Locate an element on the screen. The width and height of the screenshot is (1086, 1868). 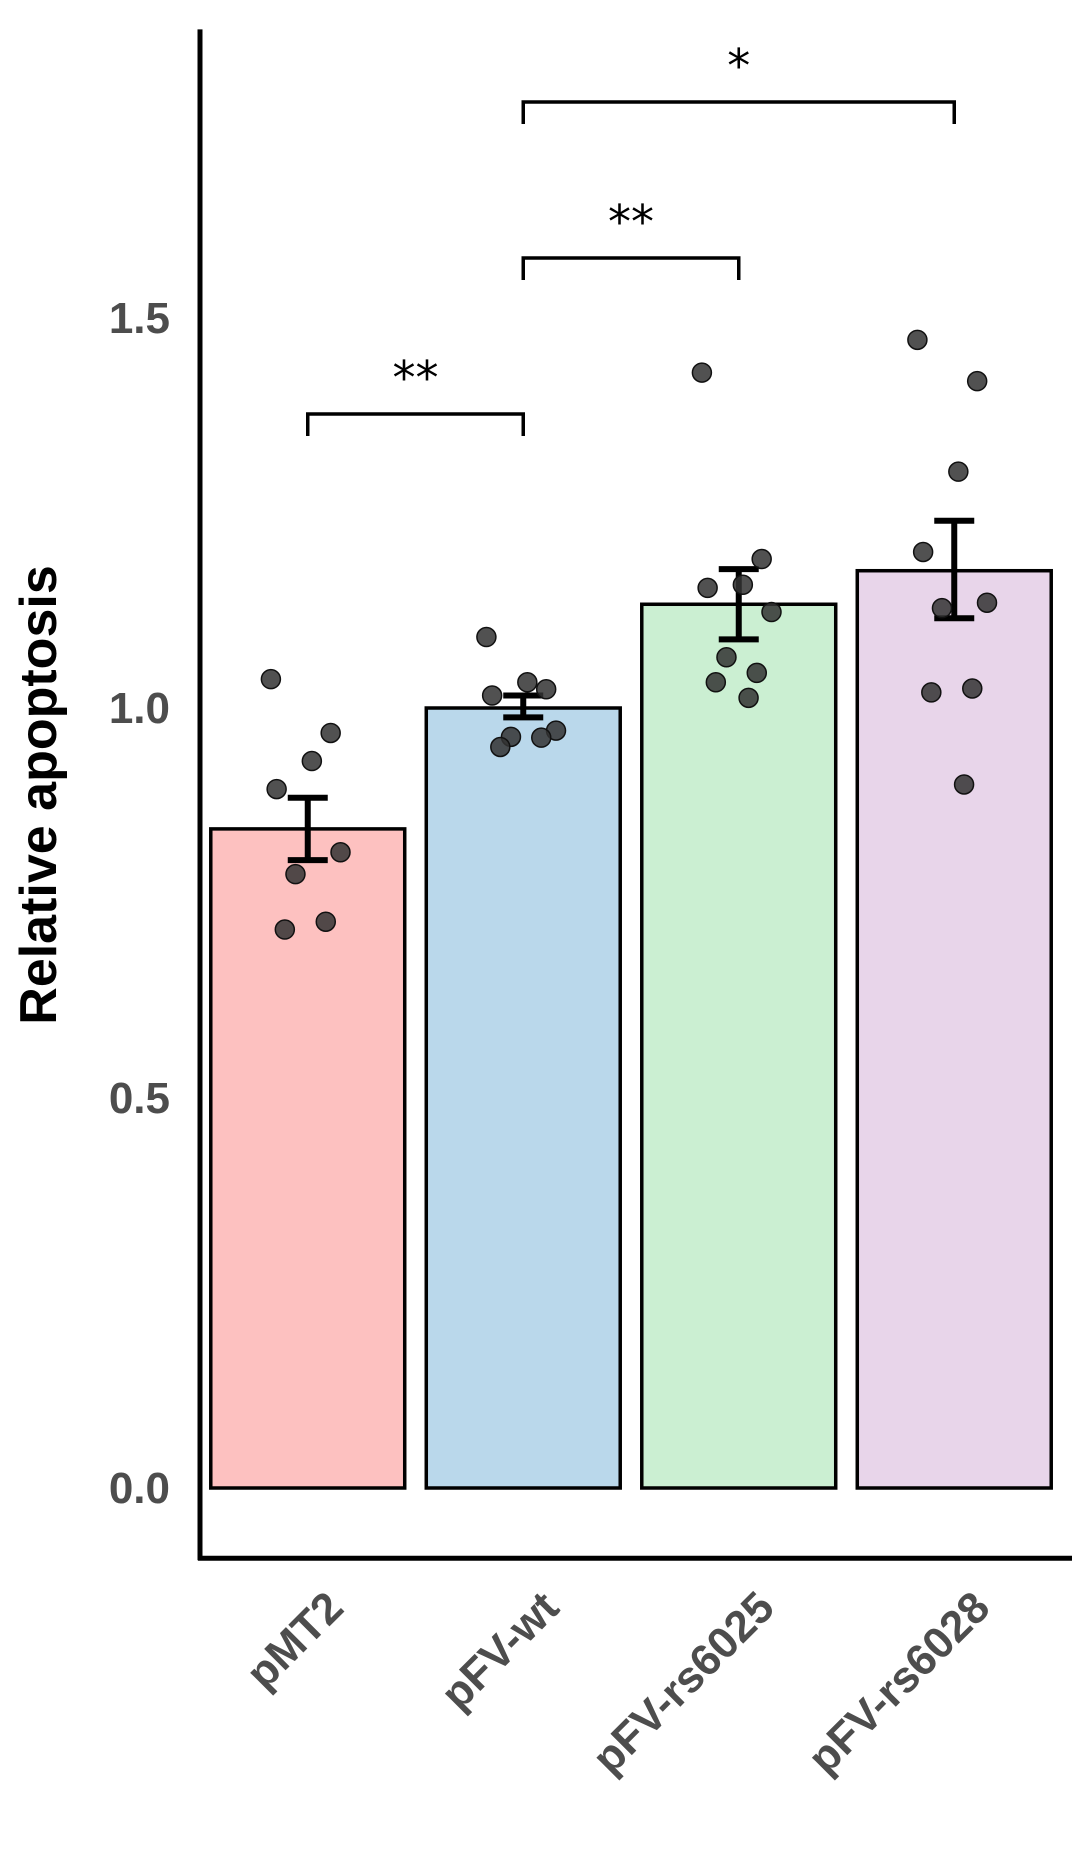
significance-bracket-2: ** is located at coordinates (631, 237).